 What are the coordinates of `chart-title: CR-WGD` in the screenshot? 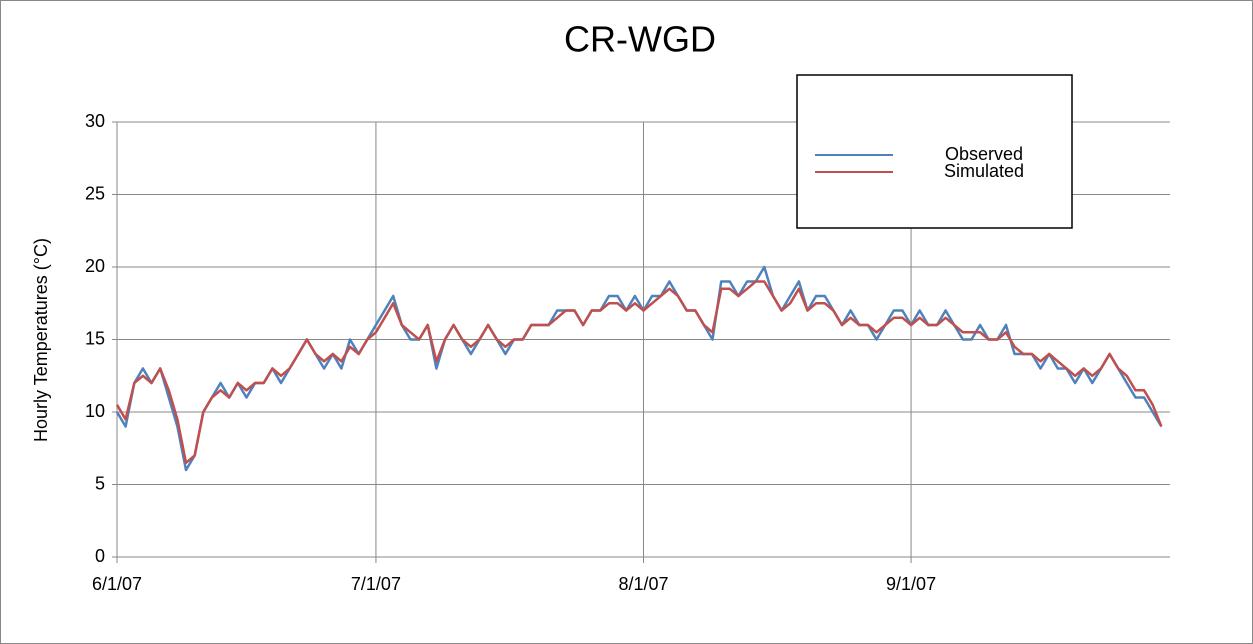 It's located at (640, 39).